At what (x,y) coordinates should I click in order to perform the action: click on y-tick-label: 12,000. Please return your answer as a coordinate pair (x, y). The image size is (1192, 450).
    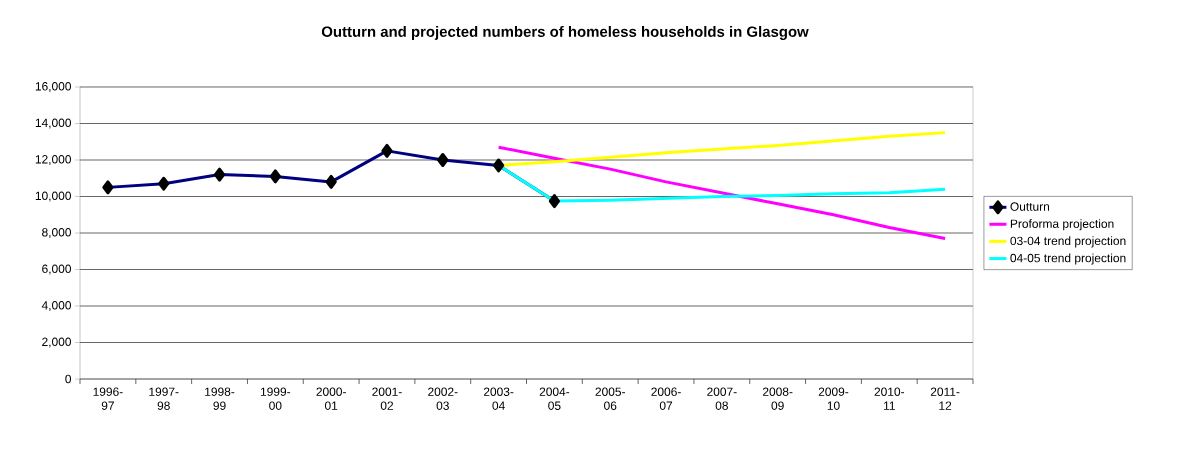
    Looking at the image, I should click on (53, 160).